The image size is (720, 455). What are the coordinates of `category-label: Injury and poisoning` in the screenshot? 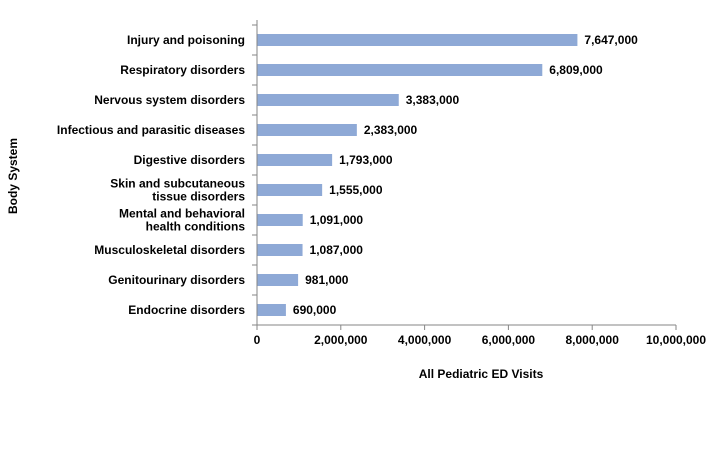 It's located at (186, 40).